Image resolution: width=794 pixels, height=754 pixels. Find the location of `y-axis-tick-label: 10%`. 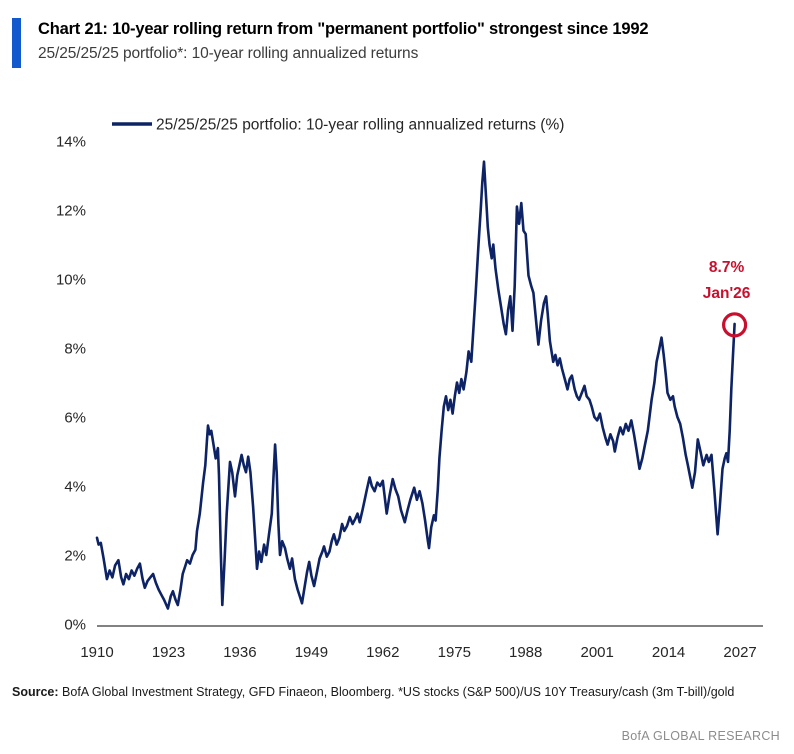

y-axis-tick-label: 10% is located at coordinates (71, 280).